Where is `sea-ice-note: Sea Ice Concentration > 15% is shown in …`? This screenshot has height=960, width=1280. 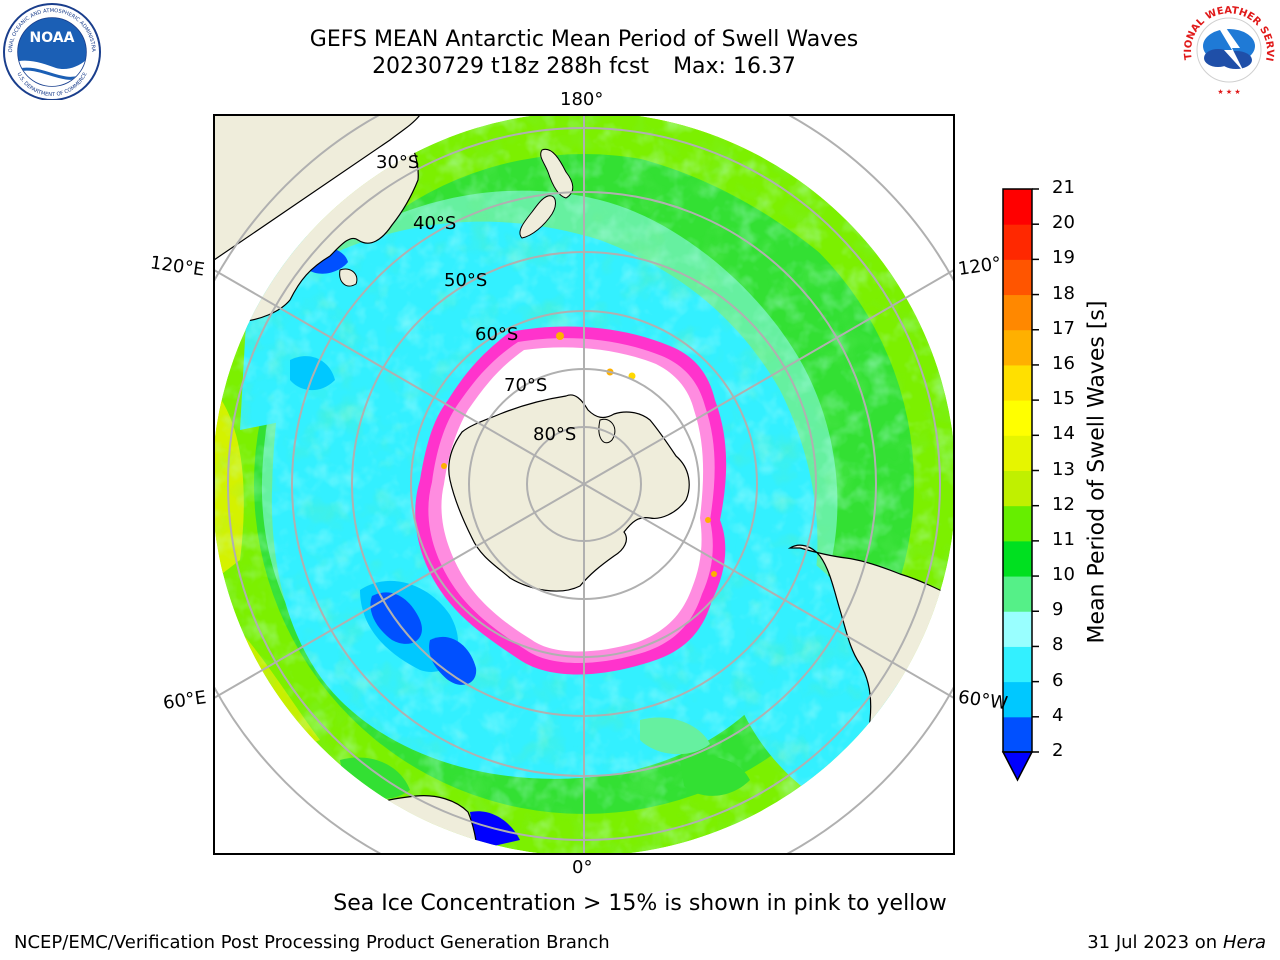
sea-ice-note: Sea Ice Concentration > 15% is shown in … is located at coordinates (640, 903).